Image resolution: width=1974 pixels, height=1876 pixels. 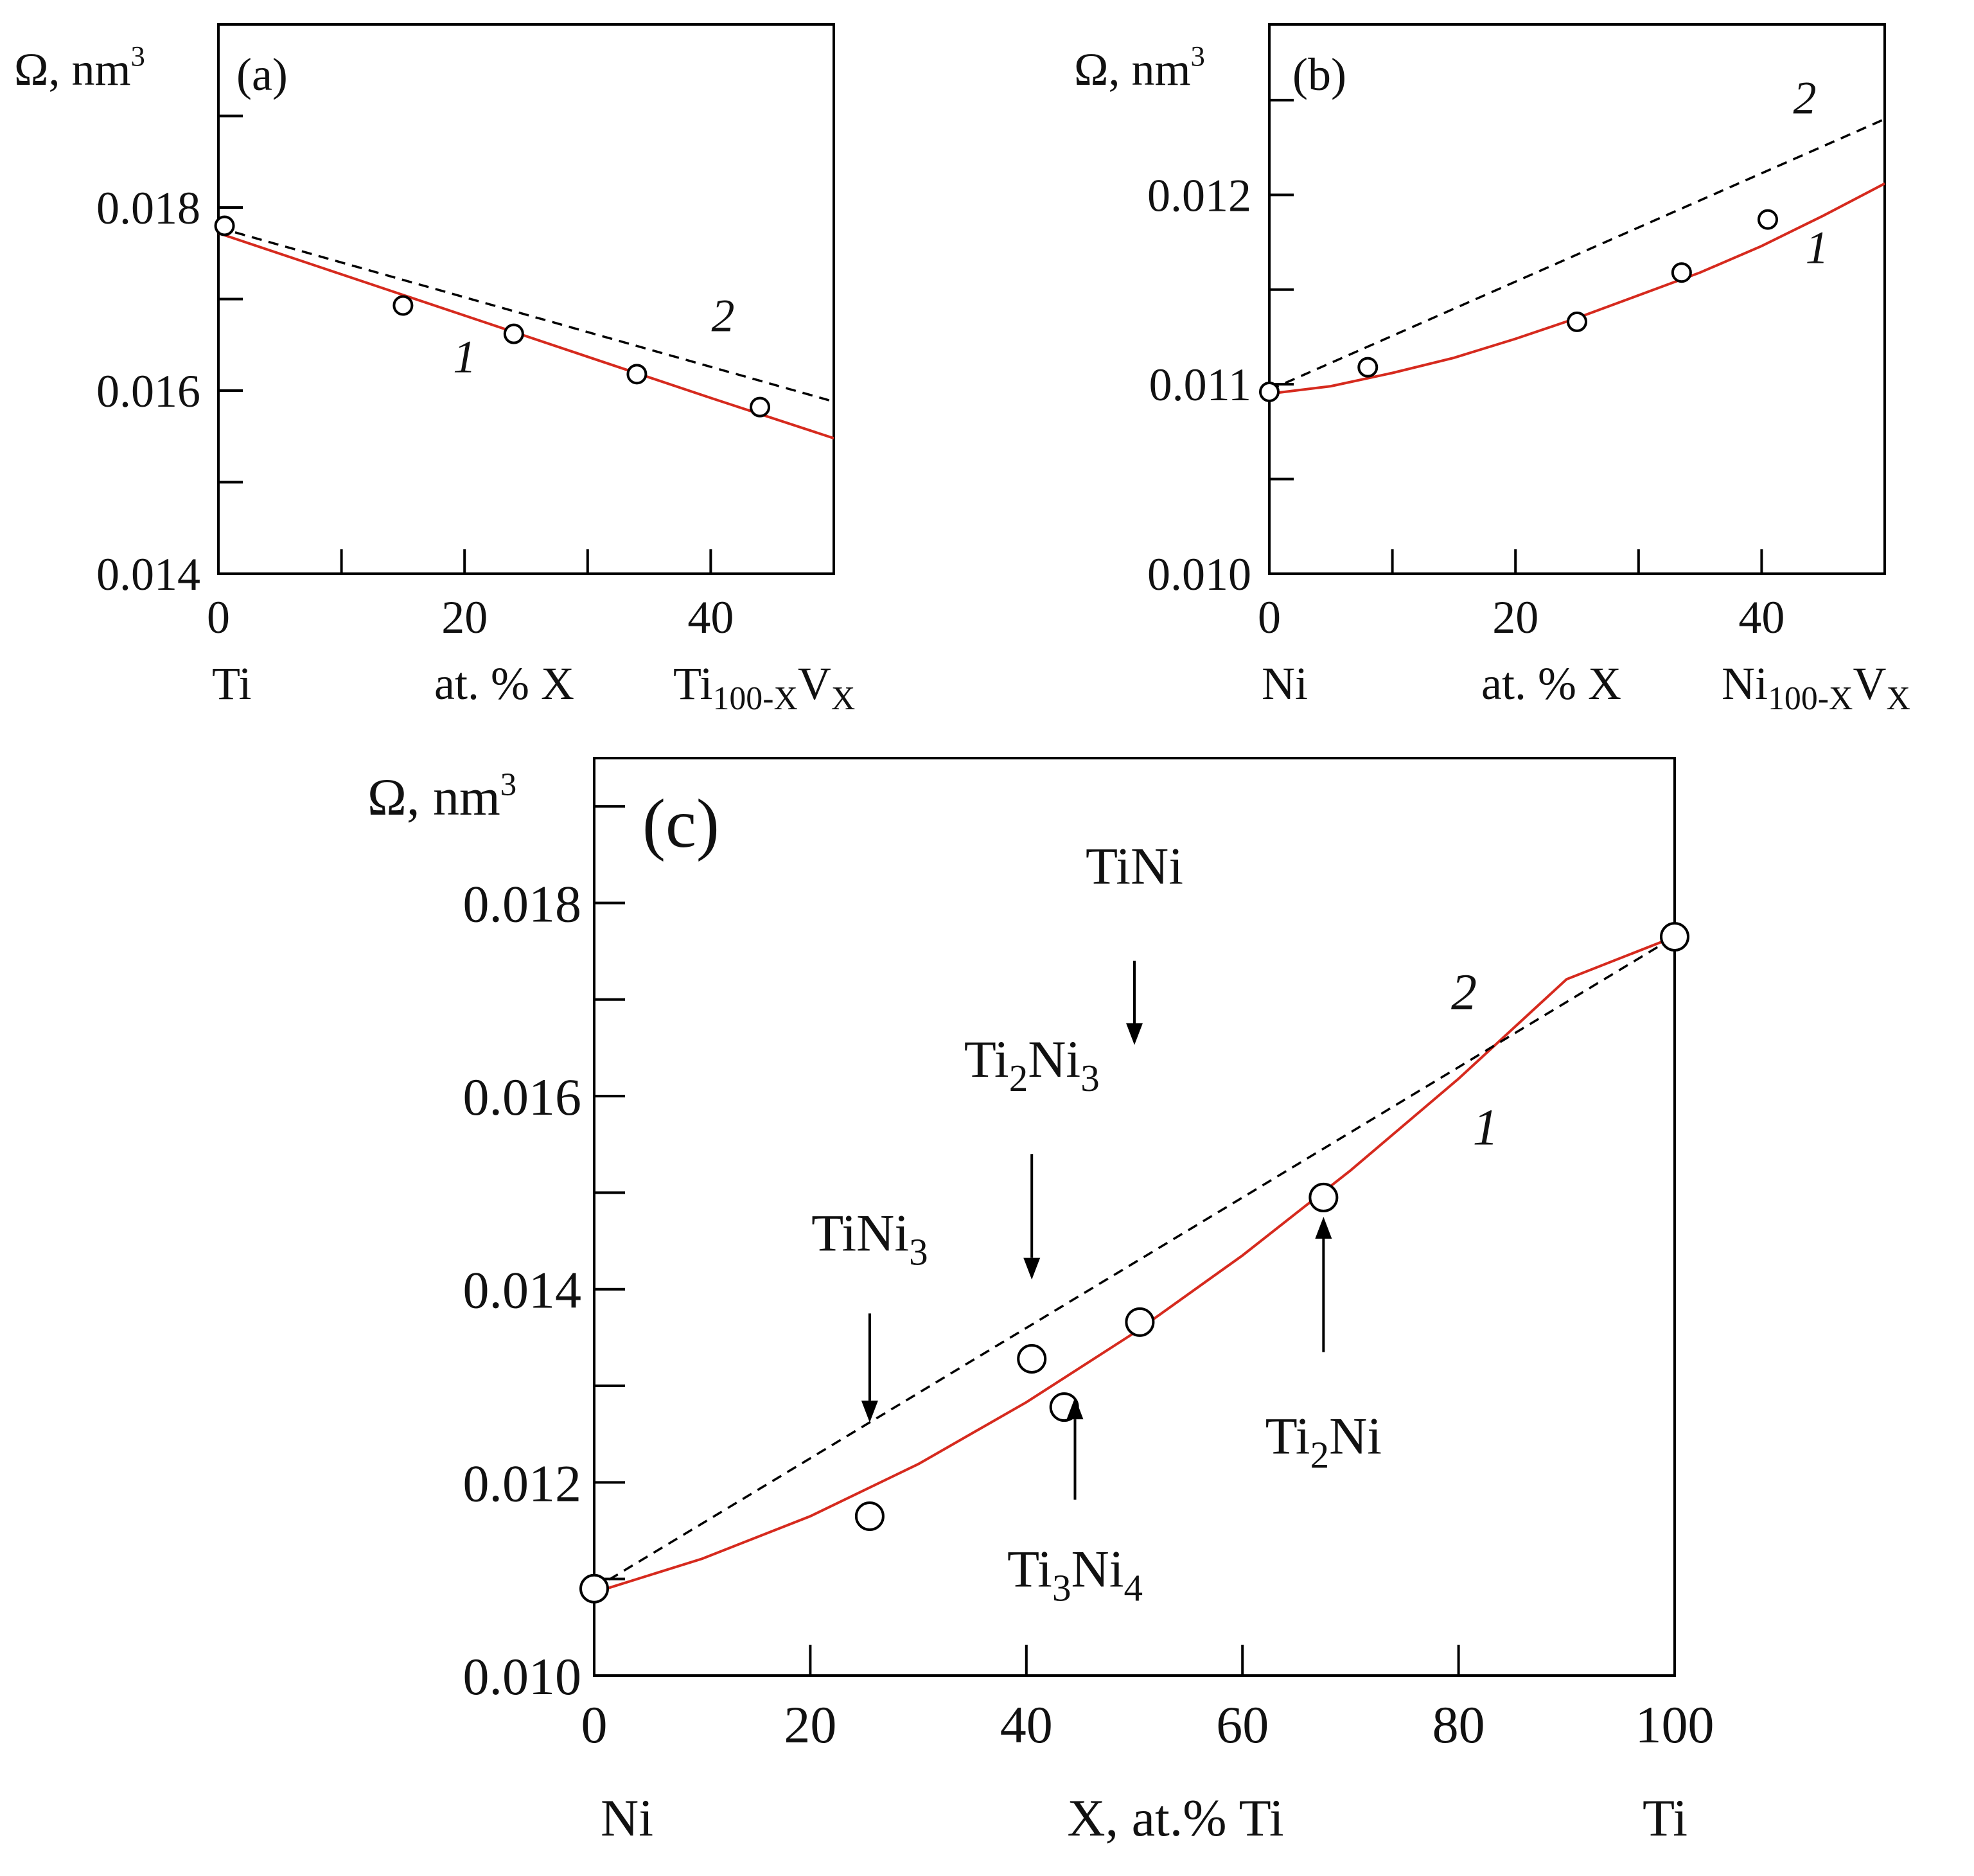 I want to click on phase-annotation-label: Ti2Ni3, so click(x=1032, y=1064).